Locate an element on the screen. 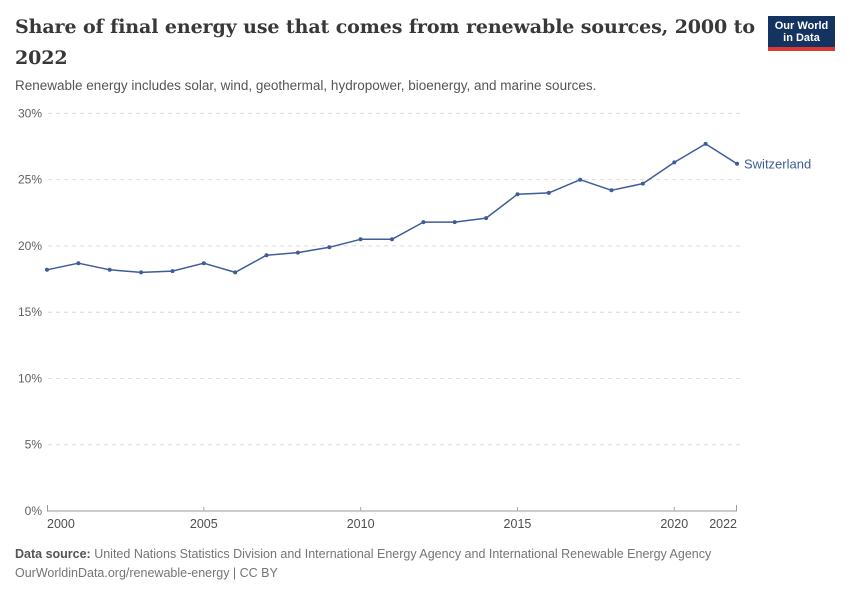  y-tick-label: 15% is located at coordinates (30, 312).